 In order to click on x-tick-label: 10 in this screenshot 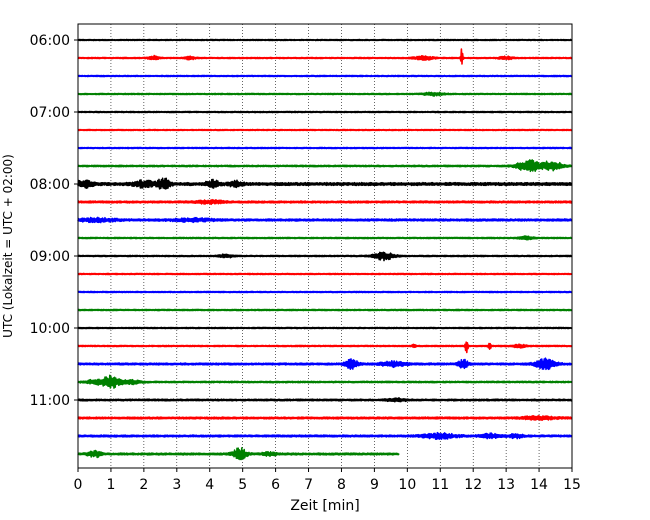, I will do `click(407, 485)`.